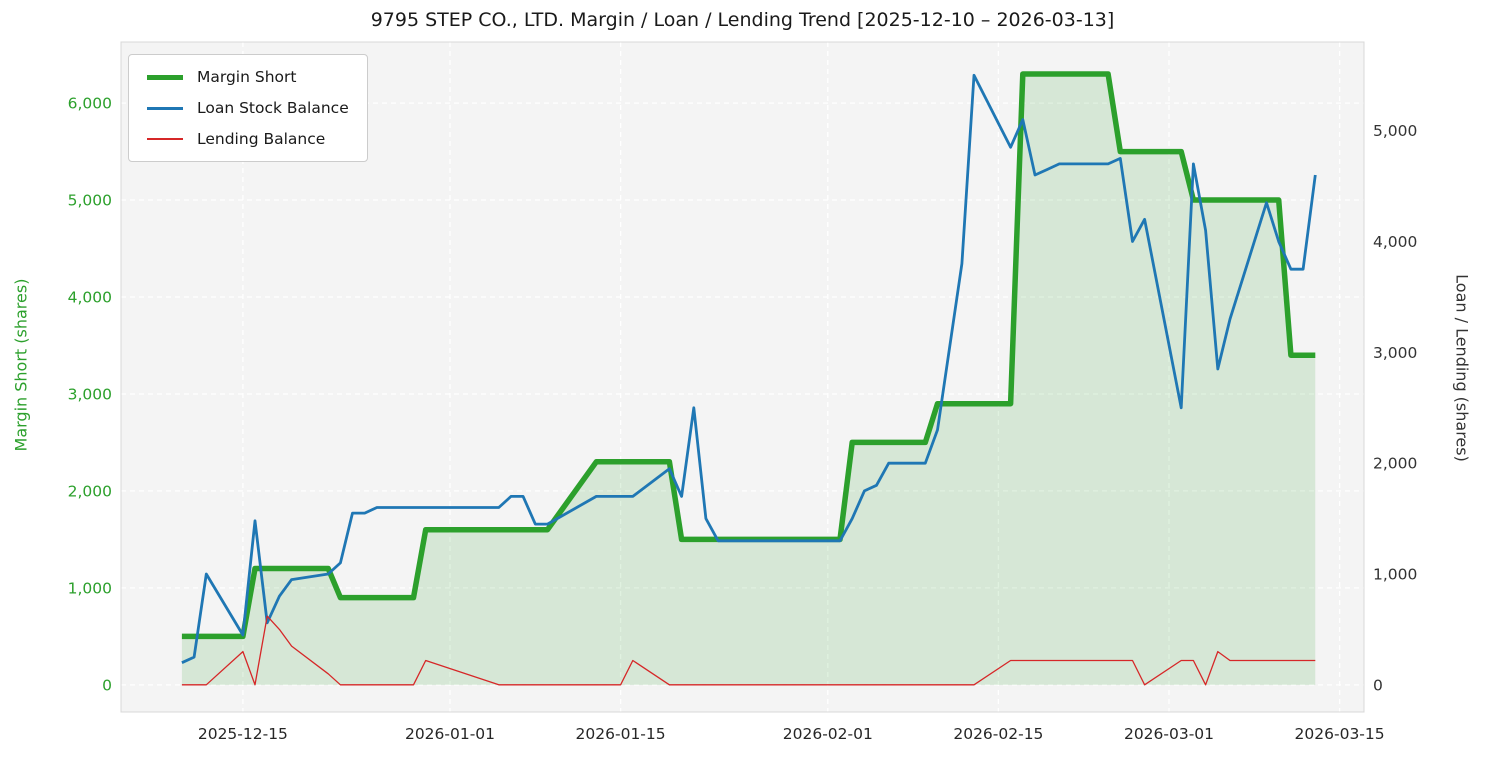 This screenshot has height=765, width=1485. What do you see at coordinates (107, 685) in the screenshot?
I see `left-axis-tick-label: 0` at bounding box center [107, 685].